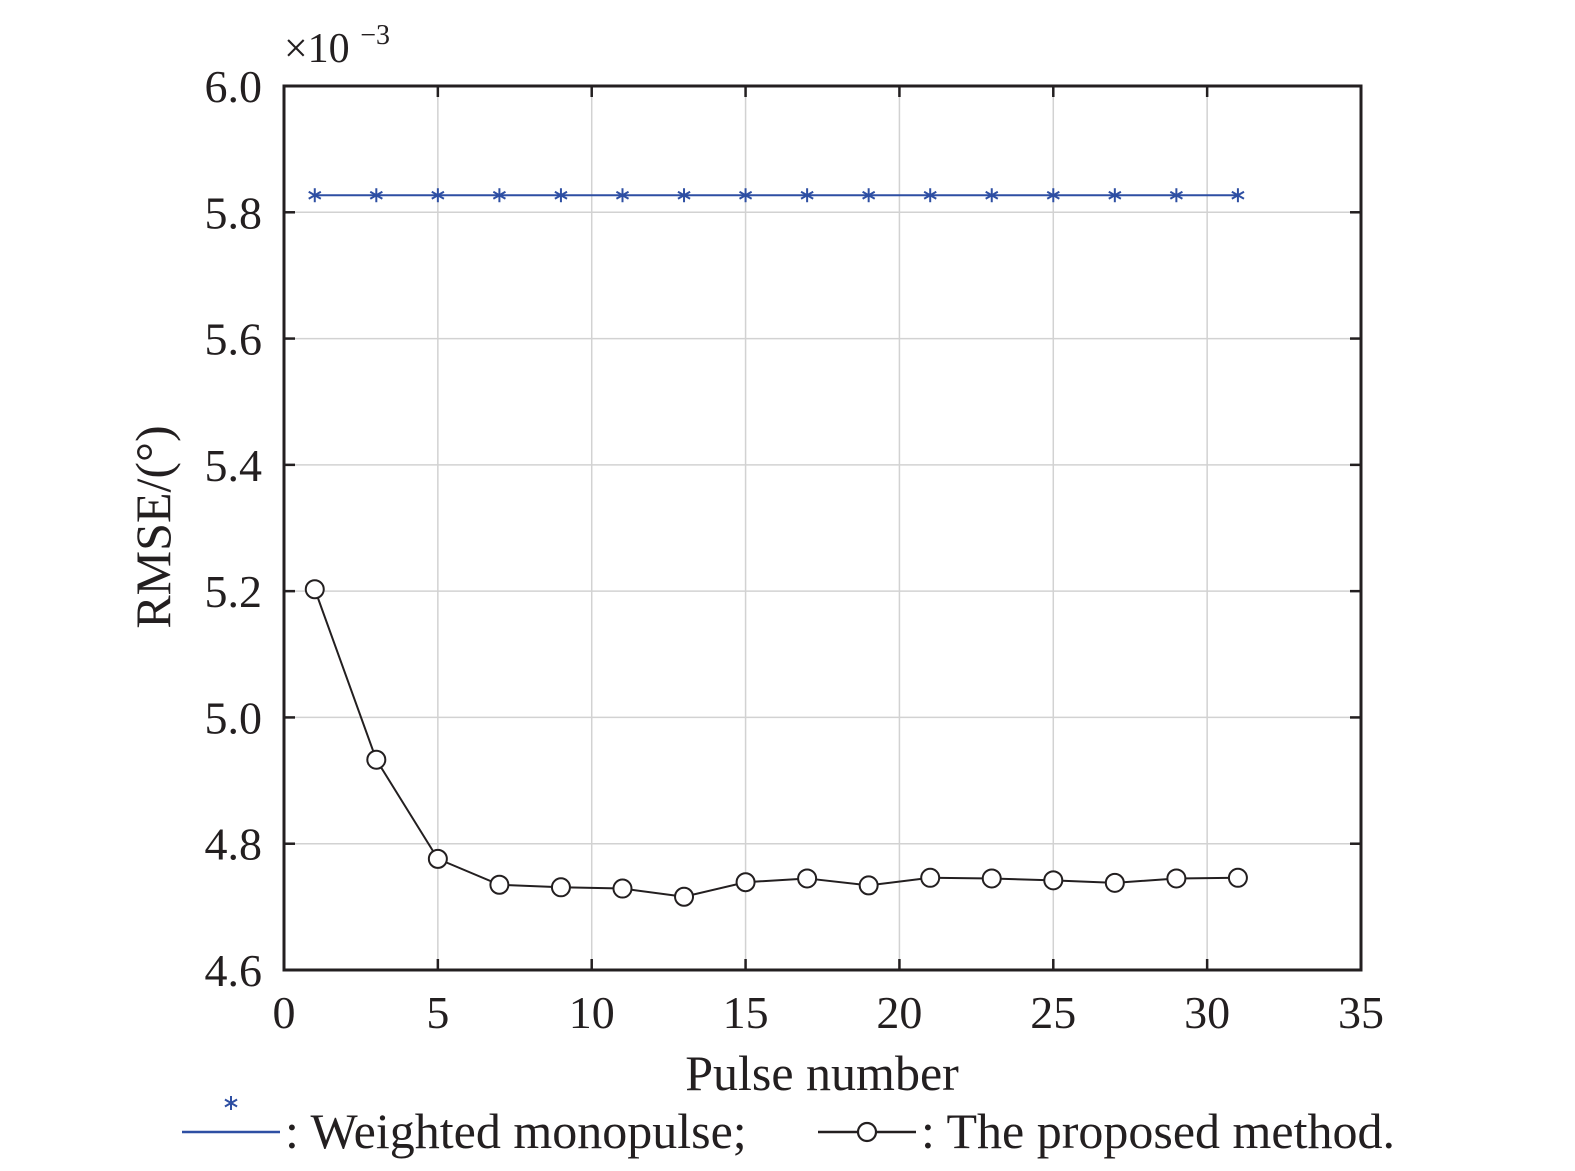  I want to click on x-tick-label: 20, so click(899, 1012).